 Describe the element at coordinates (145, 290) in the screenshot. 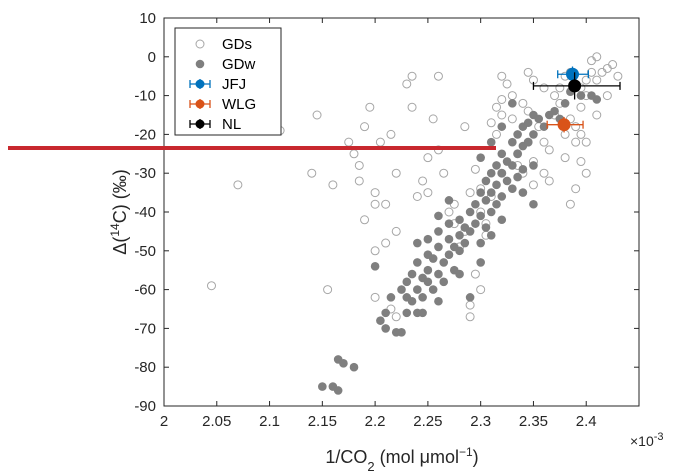

I see `y-tick-label: -60` at that location.